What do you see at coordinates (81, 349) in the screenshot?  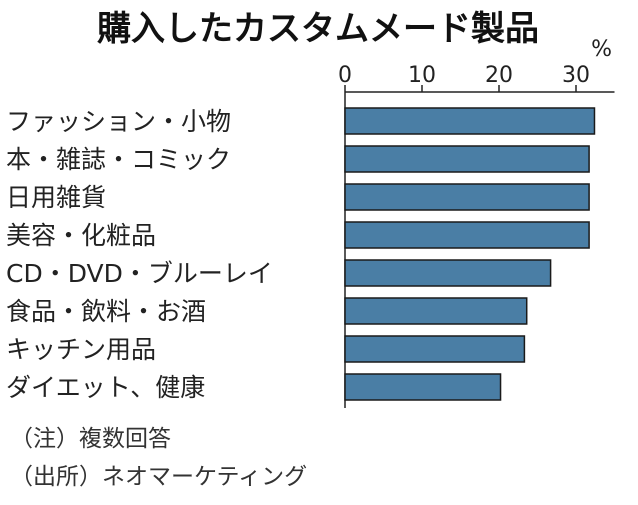 I see `category-label: キッチン用品` at bounding box center [81, 349].